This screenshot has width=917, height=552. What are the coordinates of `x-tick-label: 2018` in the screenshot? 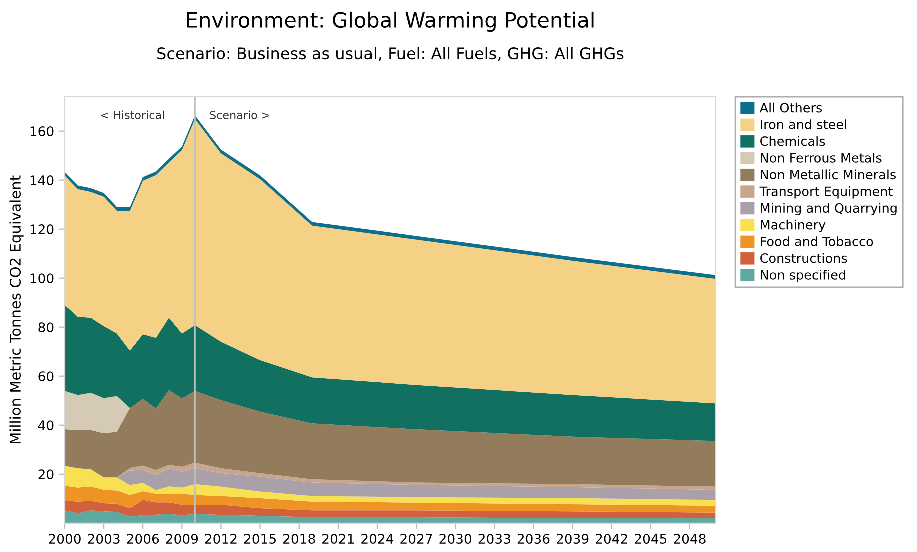 It's located at (300, 539).